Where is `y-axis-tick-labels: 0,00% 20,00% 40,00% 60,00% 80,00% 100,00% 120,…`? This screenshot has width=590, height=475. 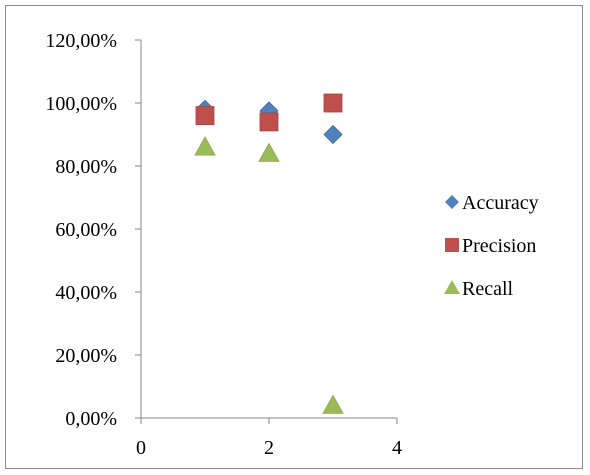 y-axis-tick-labels: 0,00% 20,00% 40,00% 60,00% 80,00% 100,00% 120,… is located at coordinates (81, 230).